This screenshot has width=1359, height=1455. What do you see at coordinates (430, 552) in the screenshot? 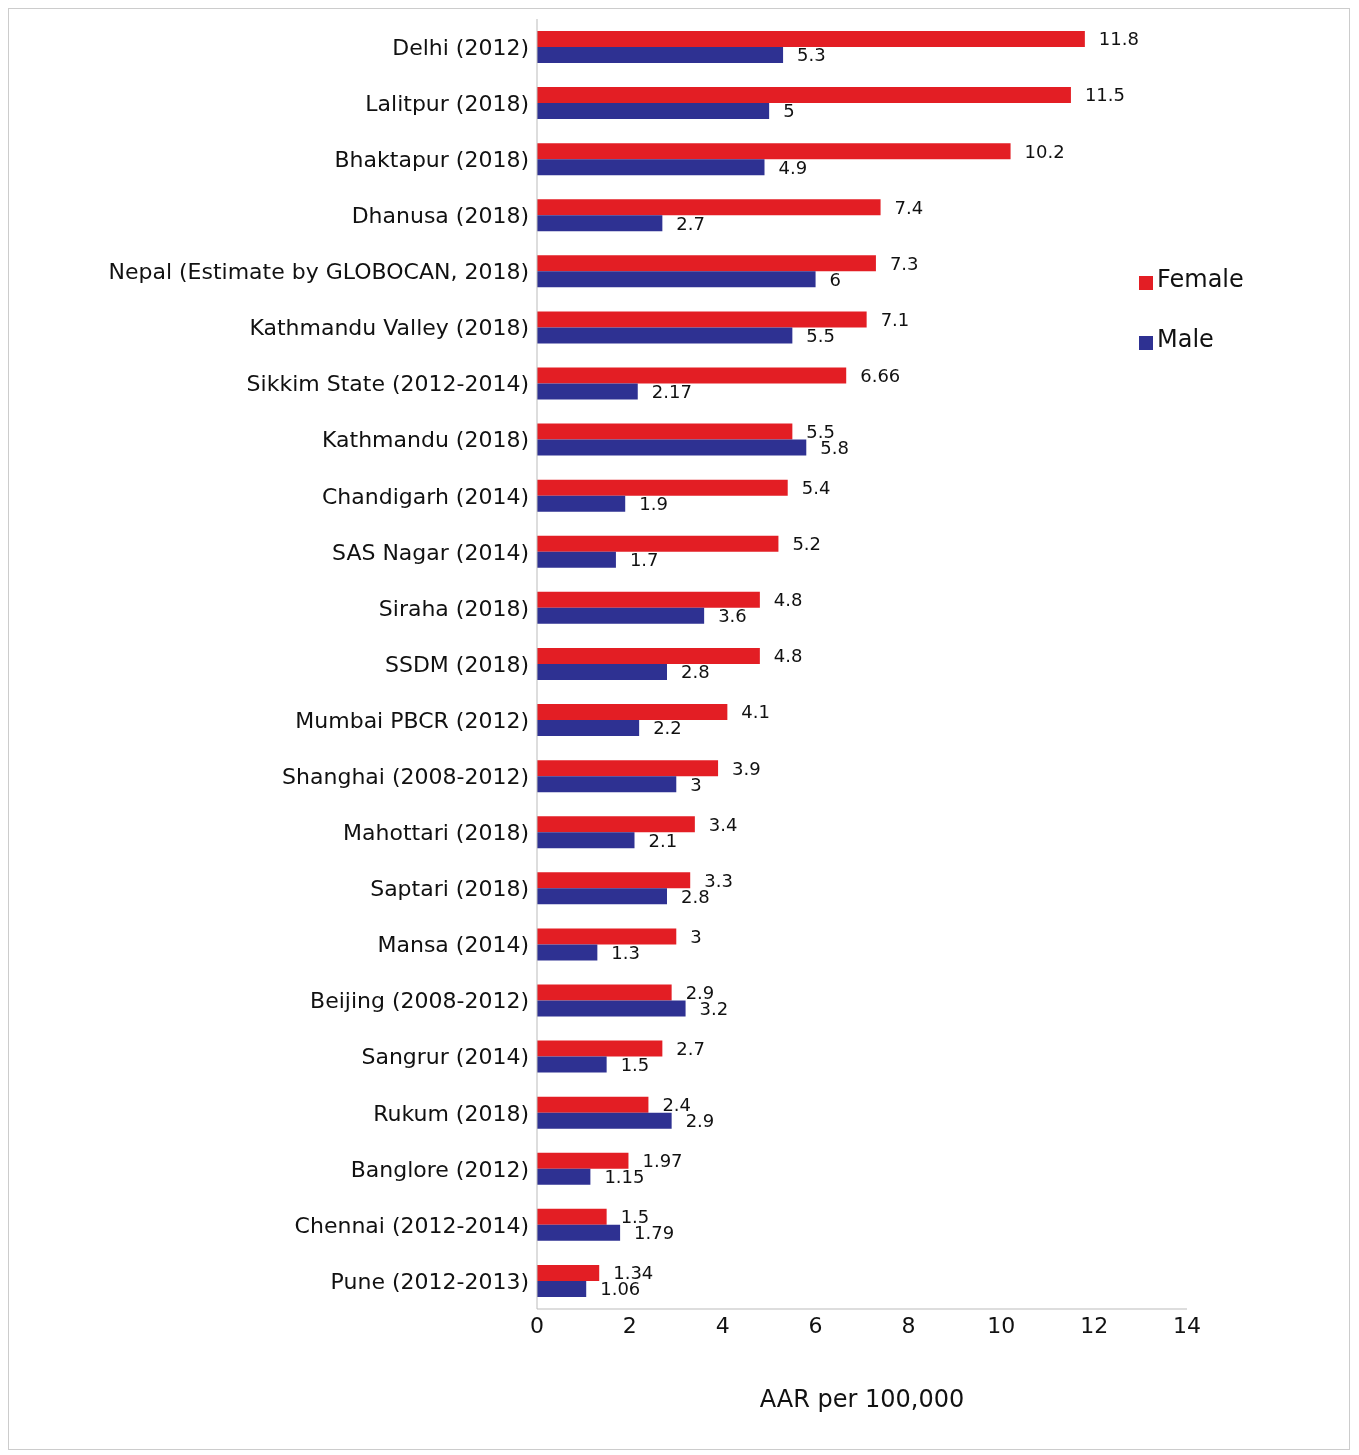
I see `y-tick-label: SAS Nagar (2014)` at bounding box center [430, 552].